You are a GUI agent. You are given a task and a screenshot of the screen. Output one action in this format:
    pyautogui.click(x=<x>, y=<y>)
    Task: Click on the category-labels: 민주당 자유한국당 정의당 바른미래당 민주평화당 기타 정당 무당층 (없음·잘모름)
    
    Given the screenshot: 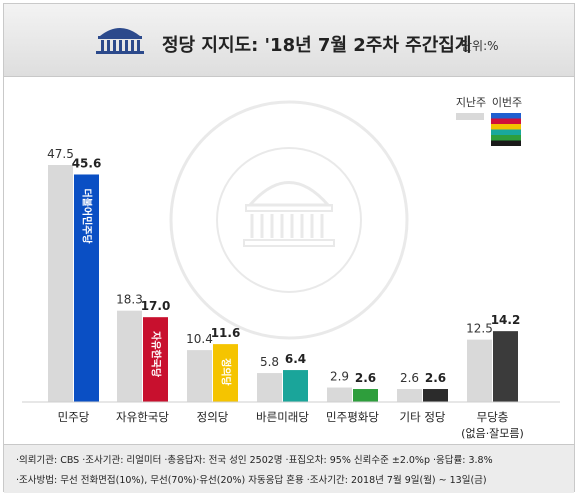 What is the action you would take?
    pyautogui.click(x=291, y=425)
    